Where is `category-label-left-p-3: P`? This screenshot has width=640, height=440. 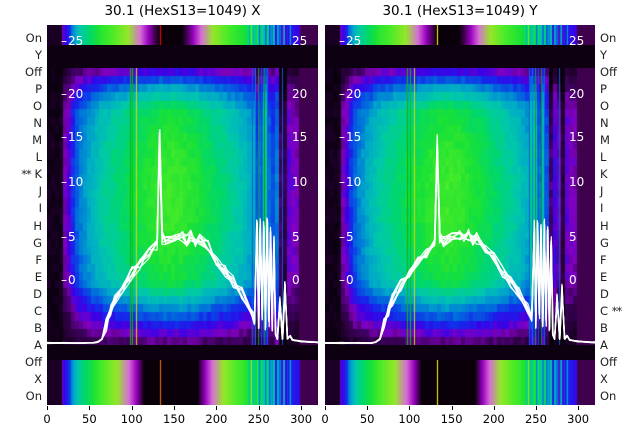
category-label-left-p-3: P is located at coordinates (38, 89).